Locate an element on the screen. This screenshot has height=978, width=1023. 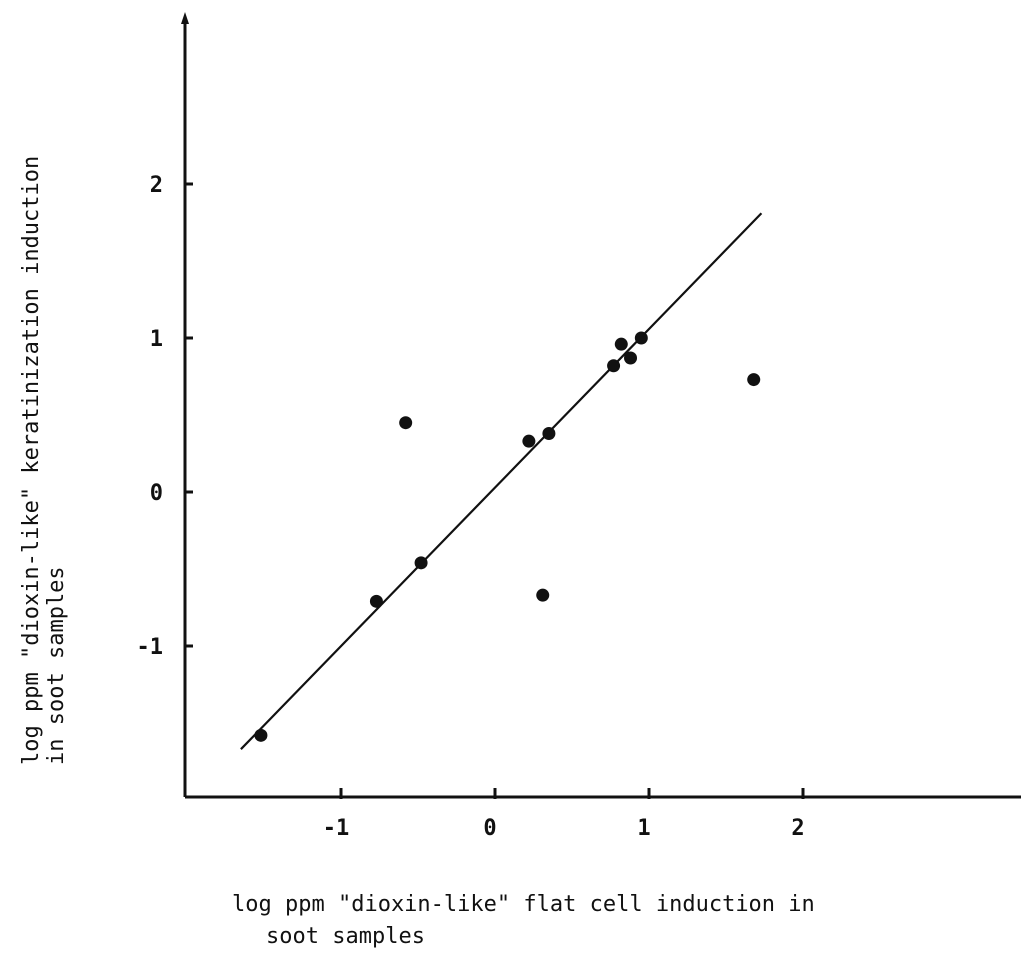
y-tick-label: -1 is located at coordinates (150, 647).